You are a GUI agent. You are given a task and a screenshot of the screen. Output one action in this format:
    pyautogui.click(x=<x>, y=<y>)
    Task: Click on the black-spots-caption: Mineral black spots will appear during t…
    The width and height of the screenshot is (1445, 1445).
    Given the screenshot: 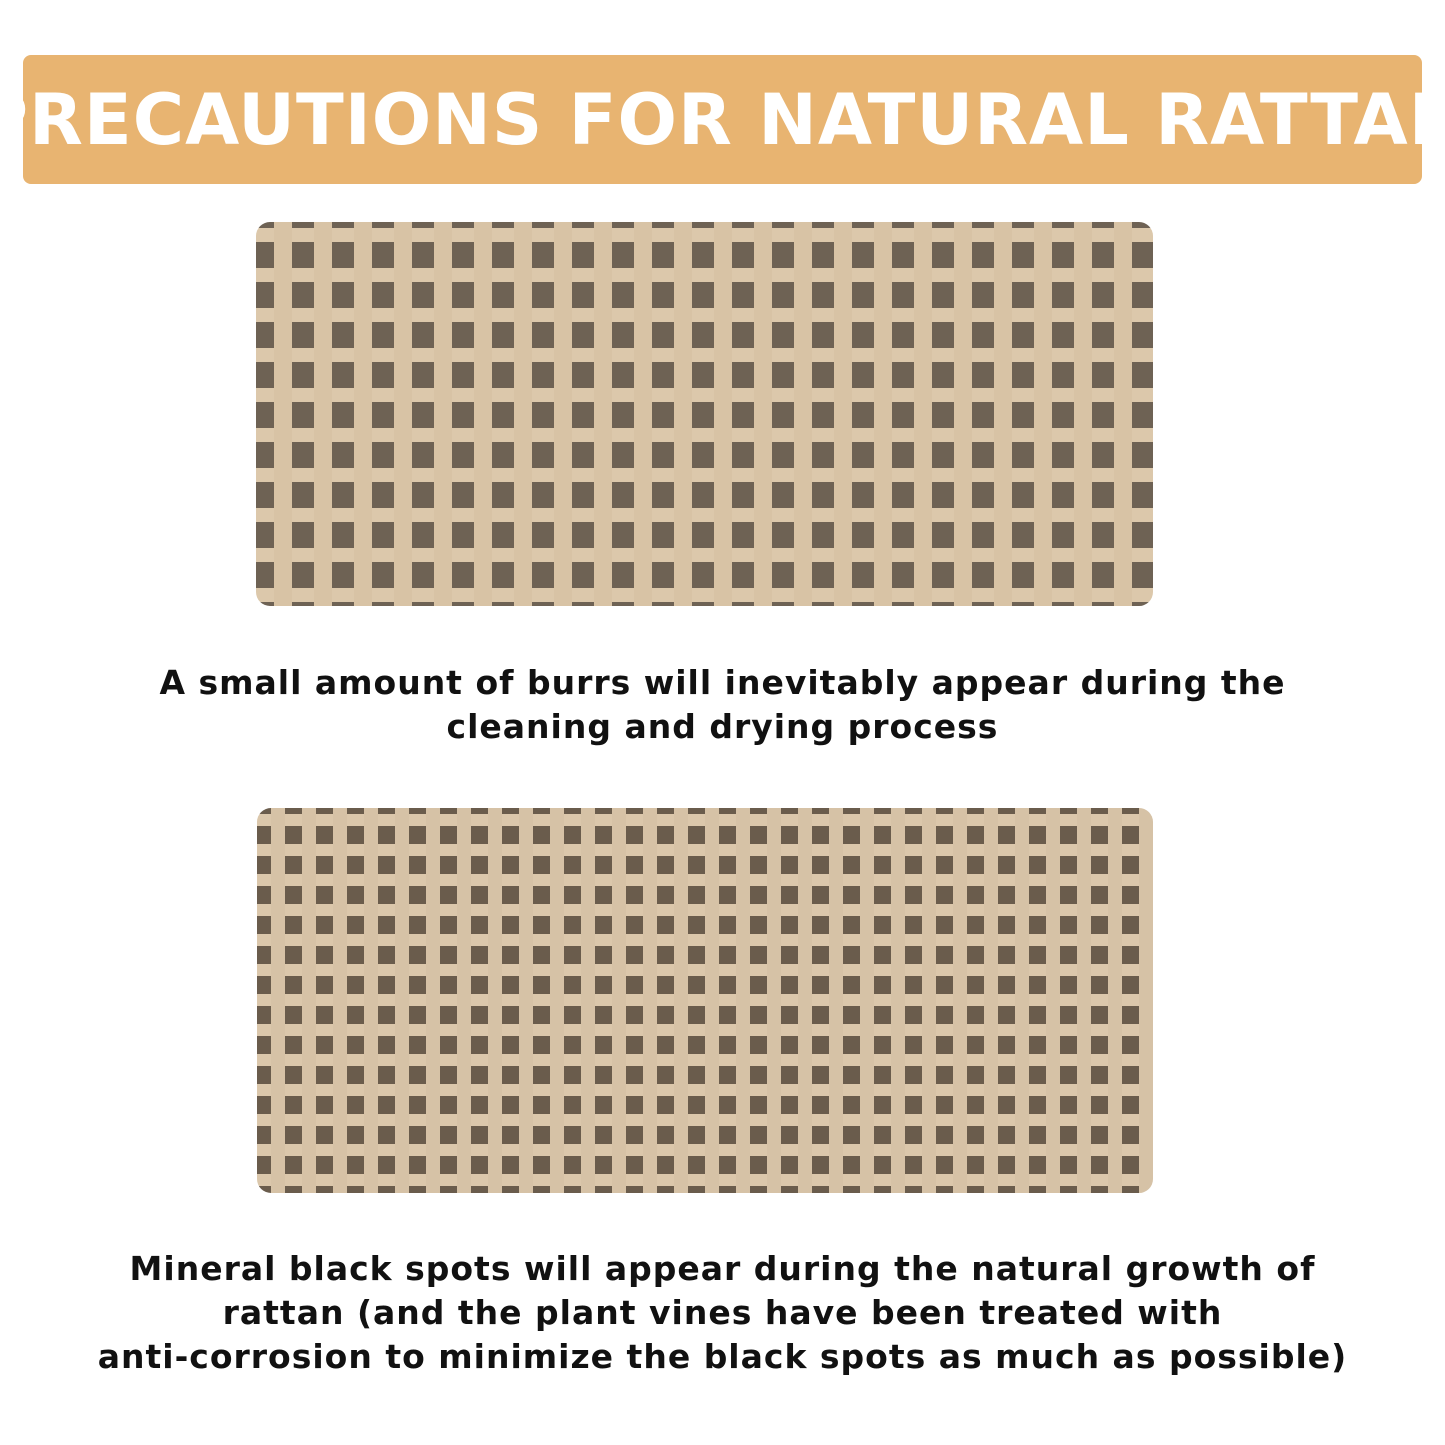 What is the action you would take?
    pyautogui.click(x=722, y=1313)
    